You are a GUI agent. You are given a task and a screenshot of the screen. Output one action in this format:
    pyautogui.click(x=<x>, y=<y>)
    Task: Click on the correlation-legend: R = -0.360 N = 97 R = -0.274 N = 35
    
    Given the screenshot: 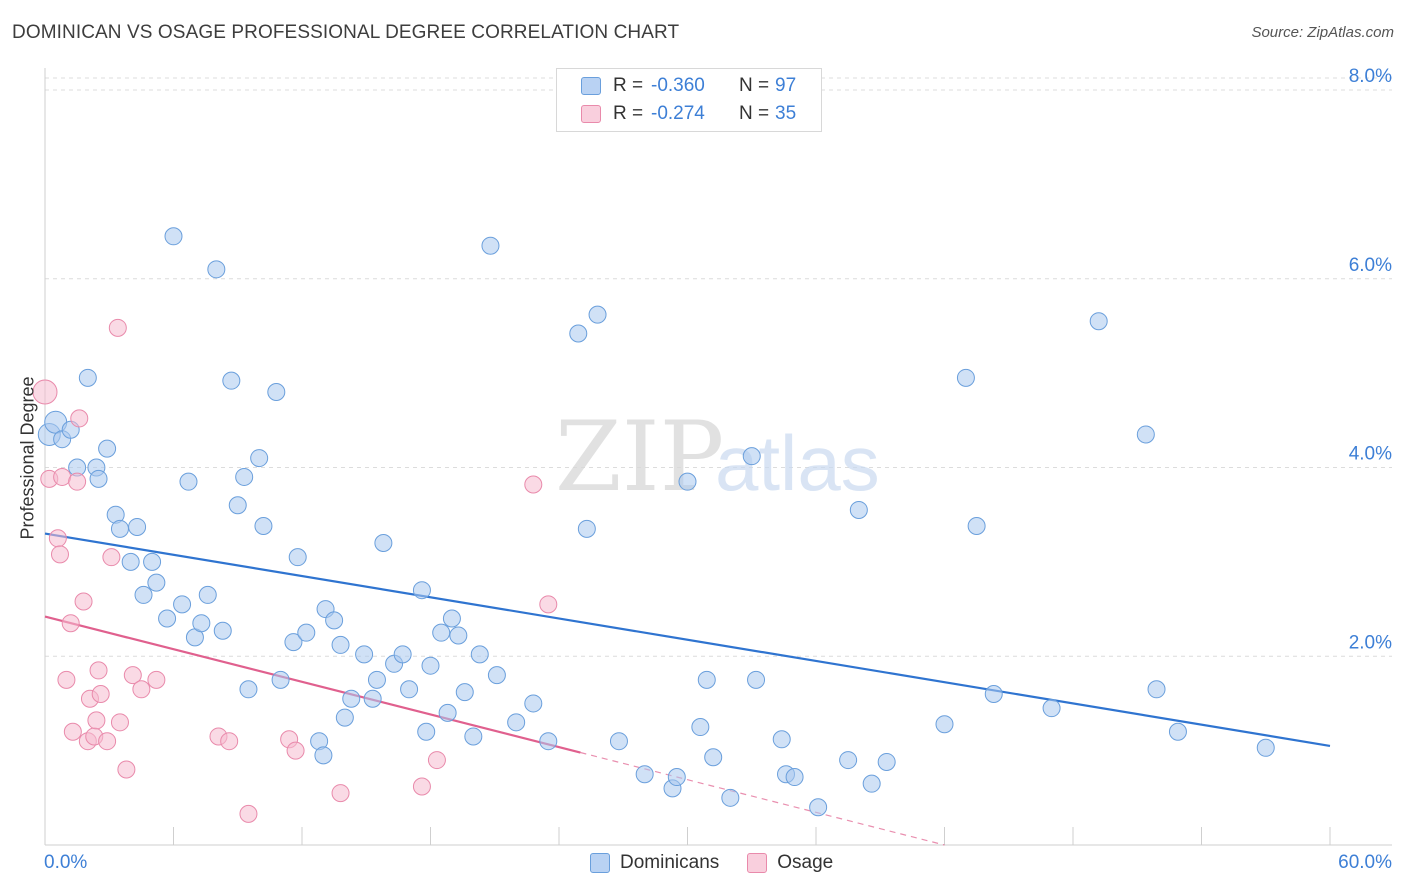 What is the action you would take?
    pyautogui.click(x=689, y=100)
    